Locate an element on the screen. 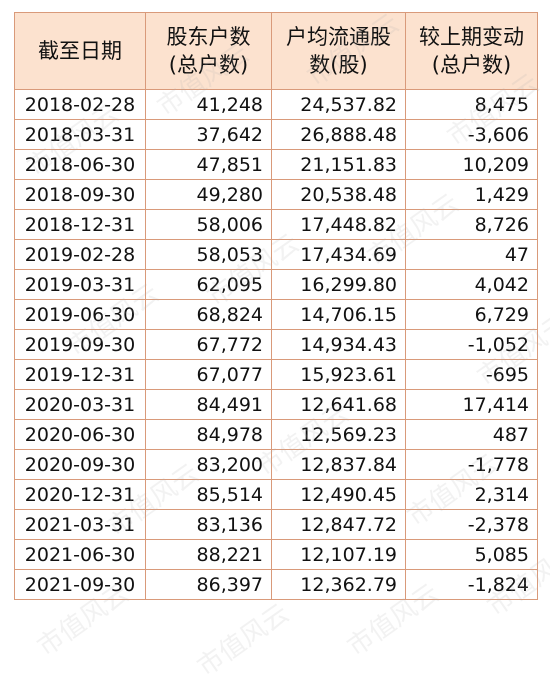 This screenshot has width=550, height=685. header-holder-count: 股东户数 (总户数) is located at coordinates (208, 51).